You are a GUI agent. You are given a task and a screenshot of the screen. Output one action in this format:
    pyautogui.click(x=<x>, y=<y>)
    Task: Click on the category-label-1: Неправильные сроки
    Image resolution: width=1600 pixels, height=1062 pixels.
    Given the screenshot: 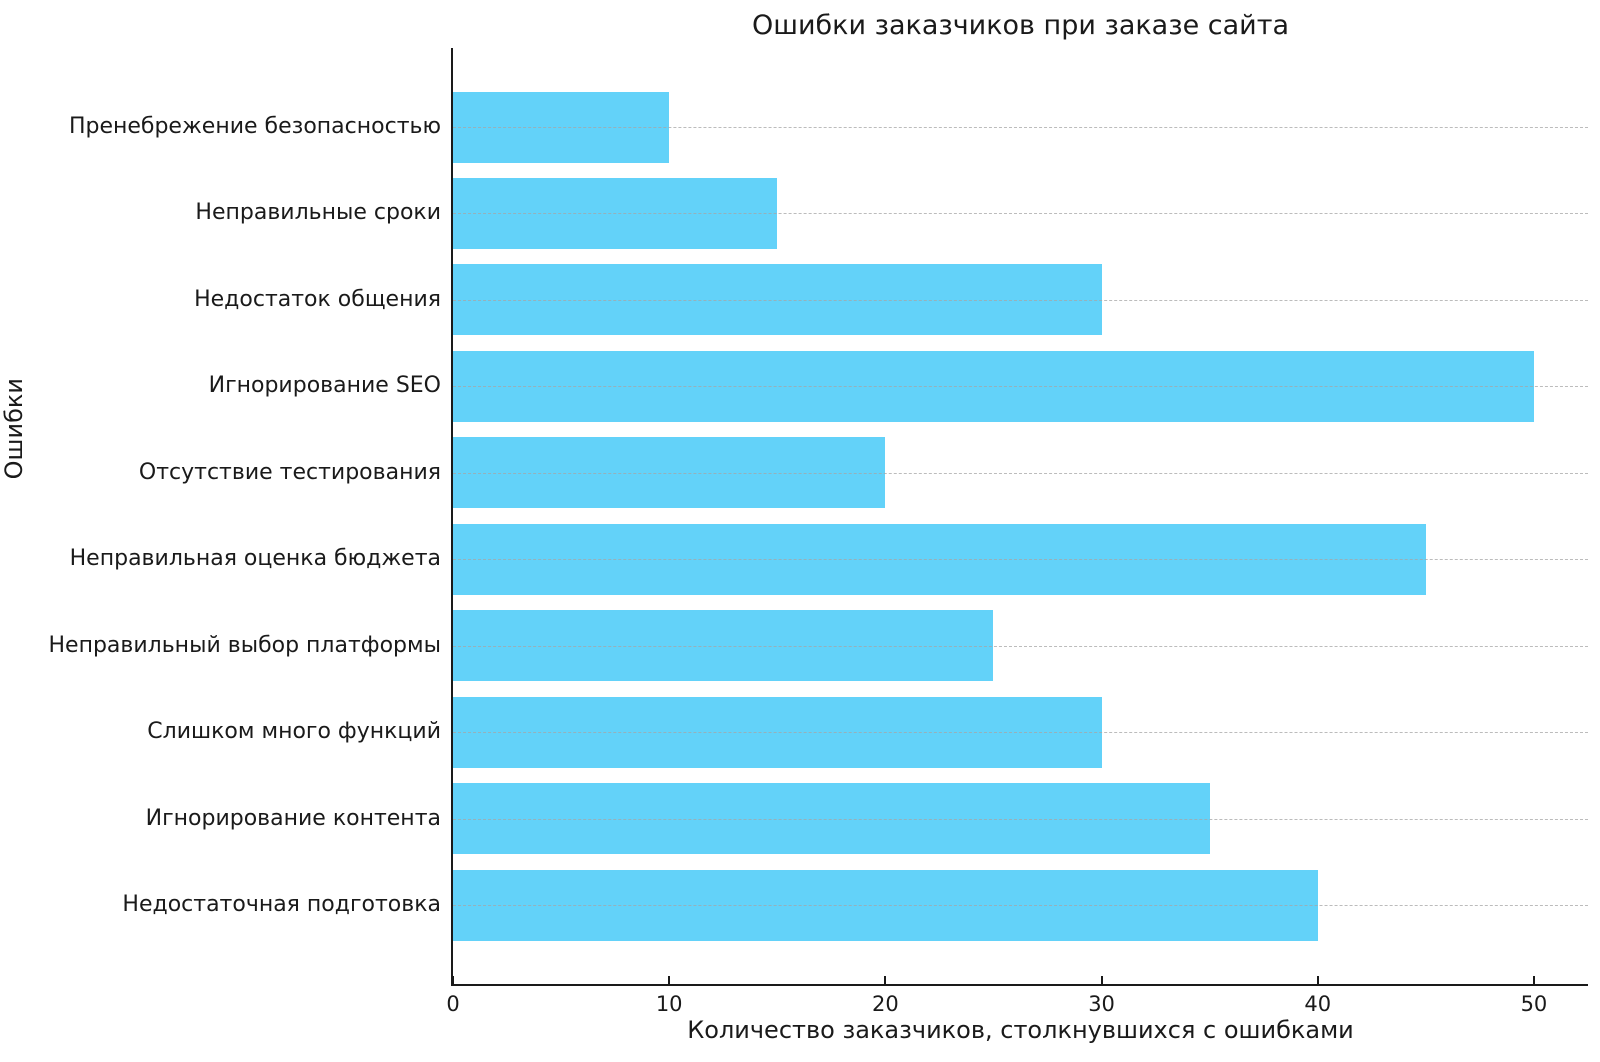 What is the action you would take?
    pyautogui.click(x=318, y=213)
    